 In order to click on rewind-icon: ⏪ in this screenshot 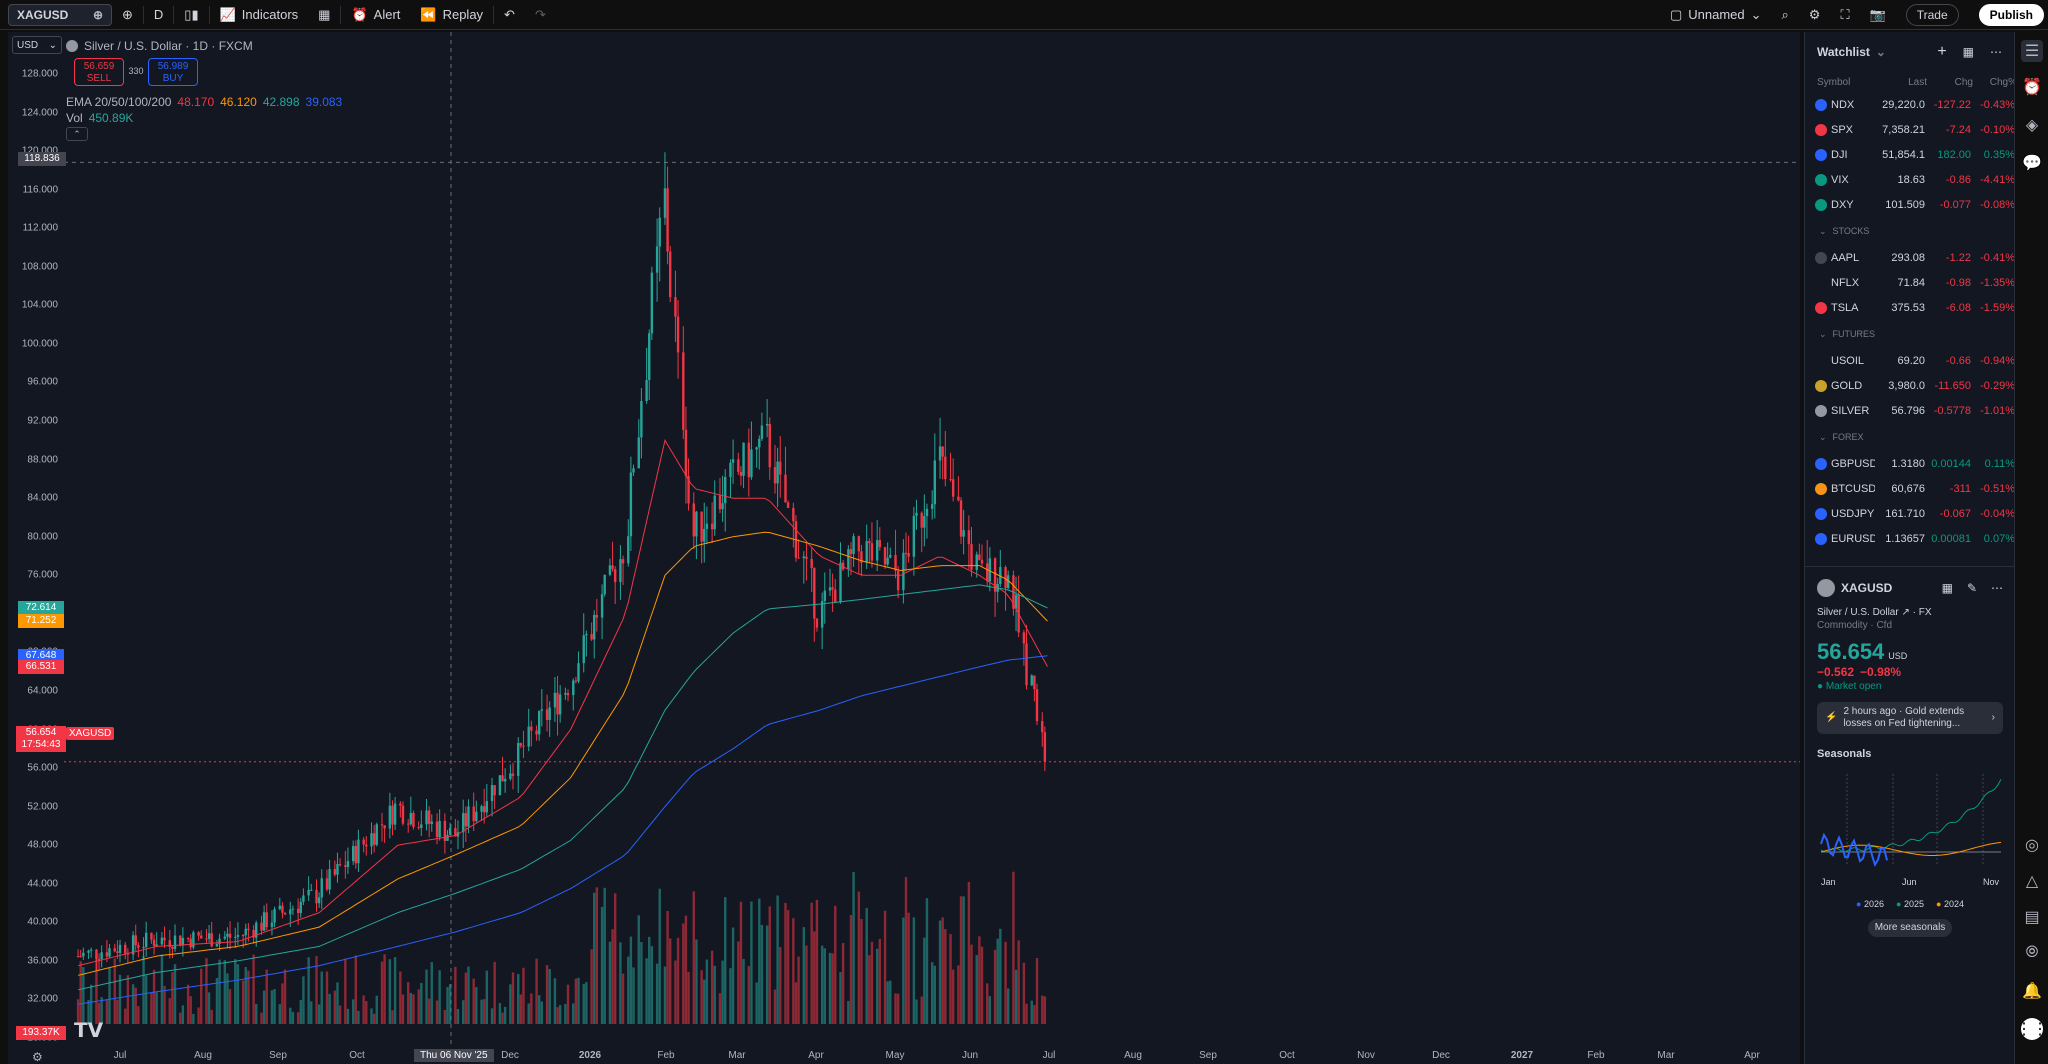, I will do `click(428, 14)`.